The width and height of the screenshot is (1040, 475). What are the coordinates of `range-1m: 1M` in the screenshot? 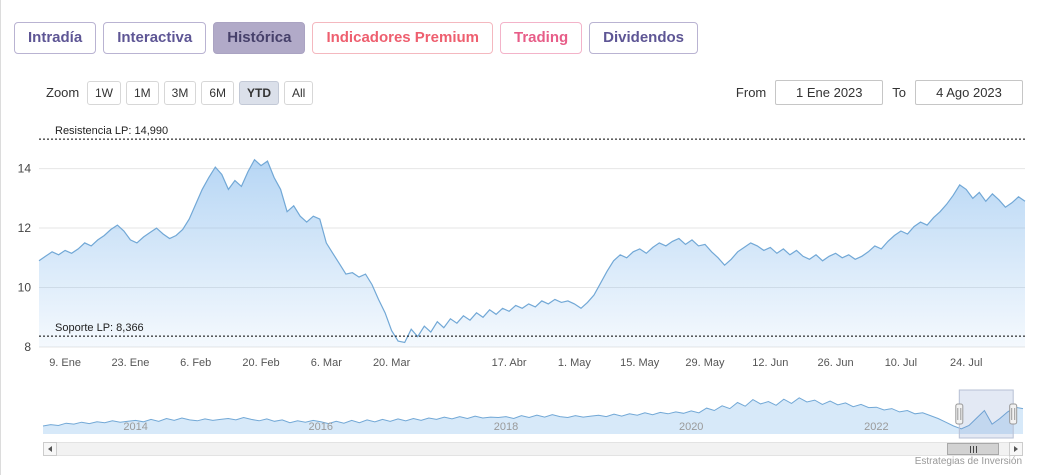 It's located at (142, 93).